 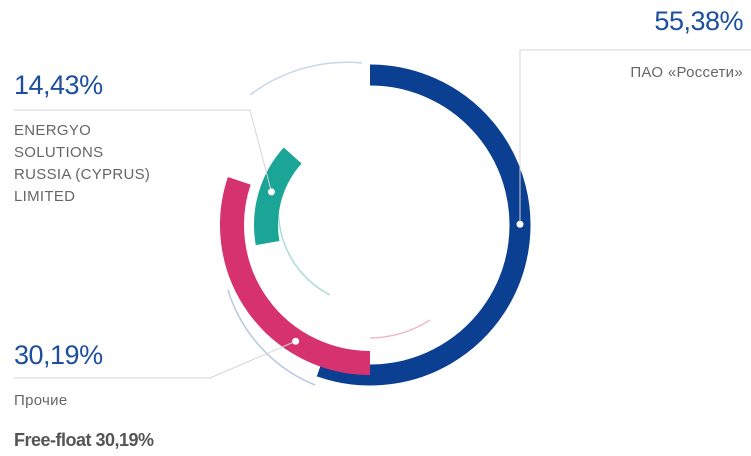 I want to click on category-label: Прочие, so click(x=41, y=400).